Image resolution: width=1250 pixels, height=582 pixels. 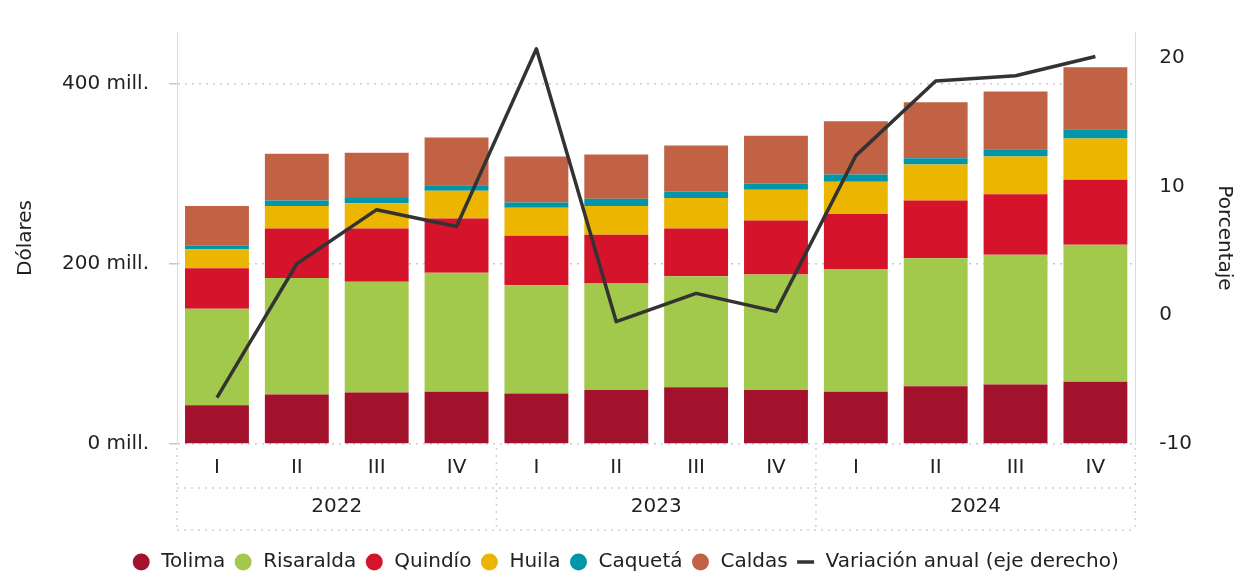 What do you see at coordinates (193, 560) in the screenshot?
I see `legend-label: Tolima` at bounding box center [193, 560].